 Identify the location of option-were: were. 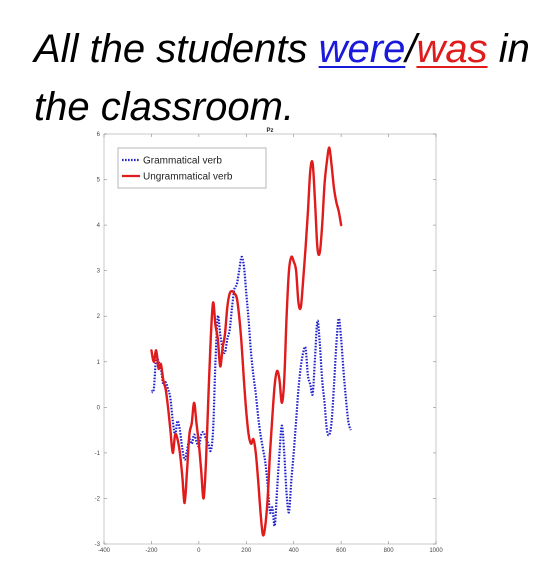
(362, 49).